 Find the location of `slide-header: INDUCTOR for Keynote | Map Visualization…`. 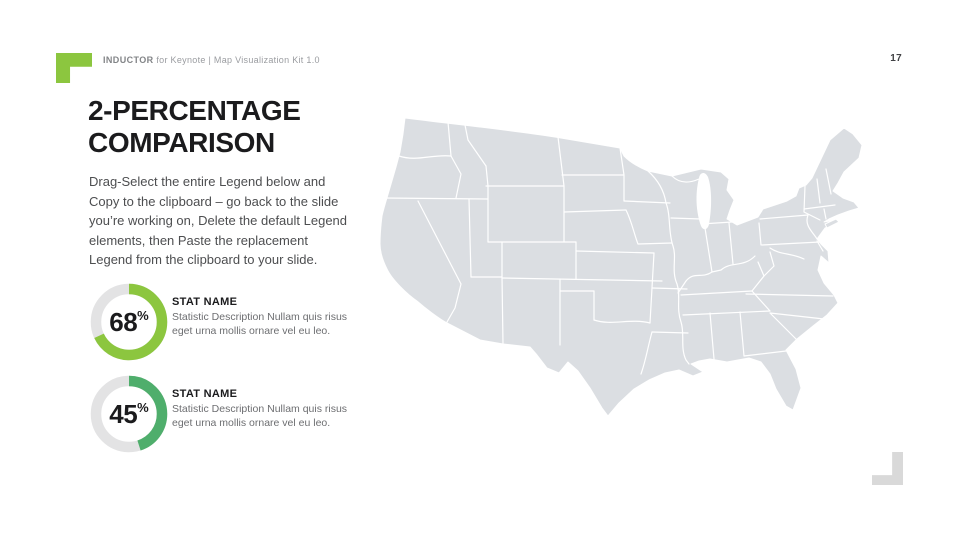

slide-header: INDUCTOR for Keynote | Map Visualization… is located at coordinates (211, 60).